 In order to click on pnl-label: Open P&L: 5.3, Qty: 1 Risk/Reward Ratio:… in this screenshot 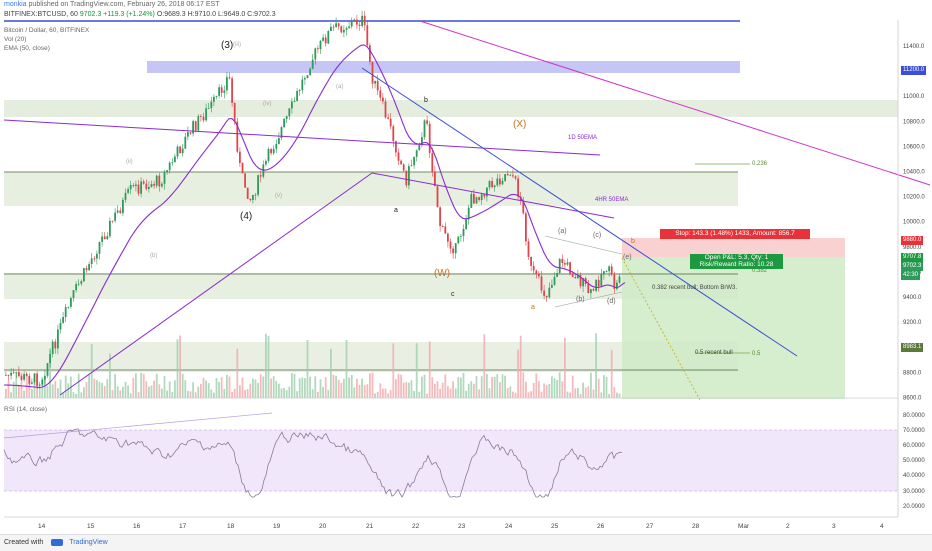, I will do `click(736, 261)`.